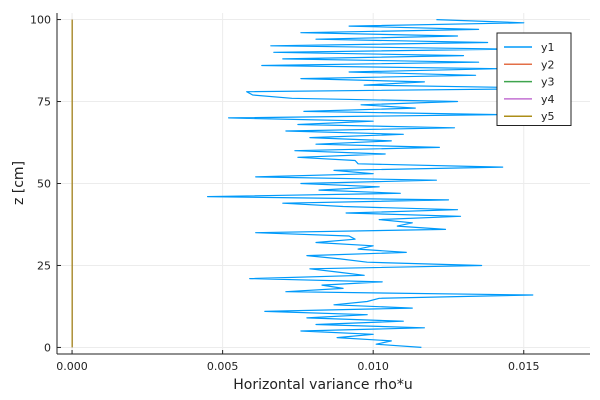 This screenshot has width=600, height=400. I want to click on legend-label-y4: y4, so click(548, 99).